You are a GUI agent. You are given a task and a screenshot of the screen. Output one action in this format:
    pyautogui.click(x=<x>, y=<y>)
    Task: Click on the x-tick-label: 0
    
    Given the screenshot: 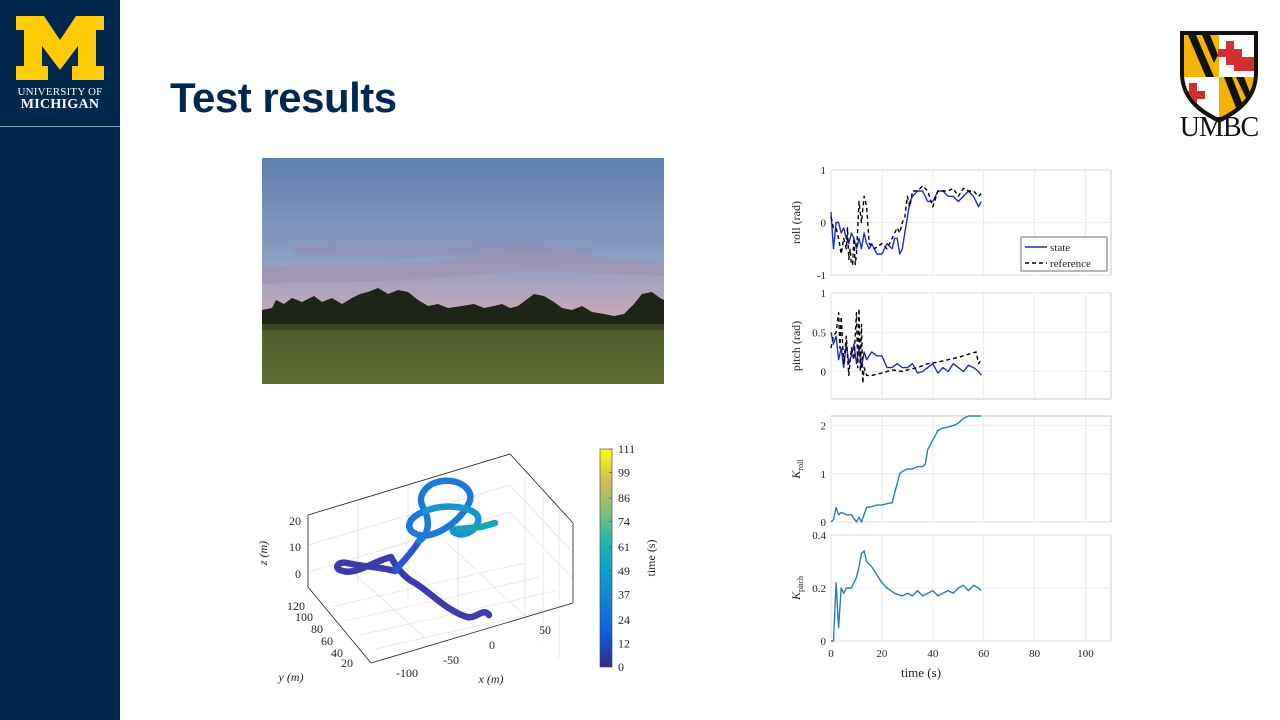 What is the action you would take?
    pyautogui.click(x=831, y=654)
    